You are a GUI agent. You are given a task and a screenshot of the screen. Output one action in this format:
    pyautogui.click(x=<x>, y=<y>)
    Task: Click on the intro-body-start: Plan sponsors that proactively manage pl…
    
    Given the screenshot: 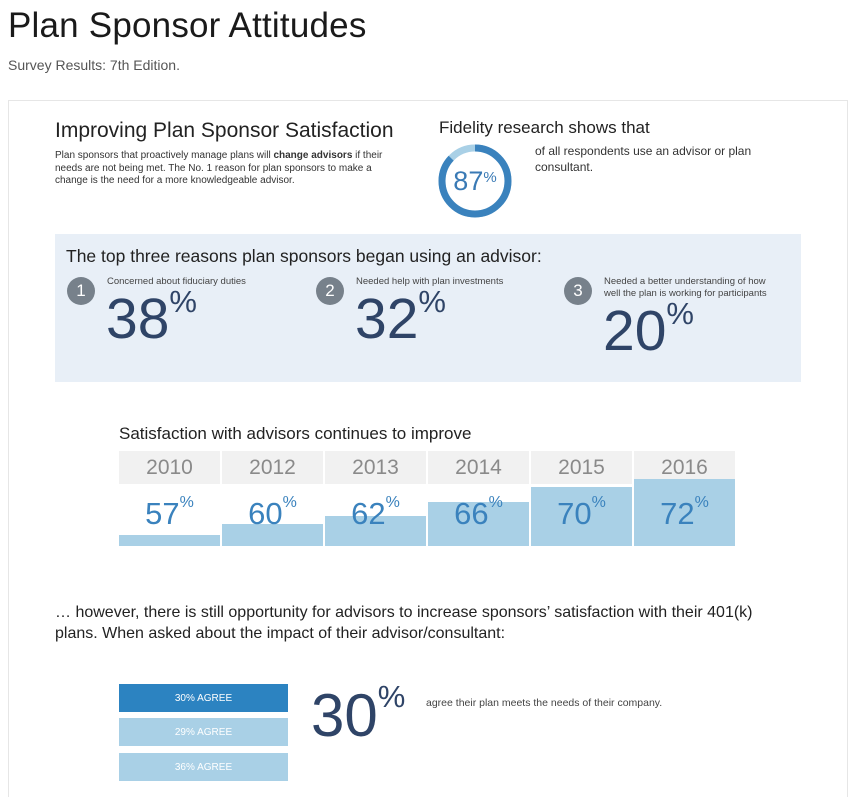 What is the action you would take?
    pyautogui.click(x=164, y=155)
    